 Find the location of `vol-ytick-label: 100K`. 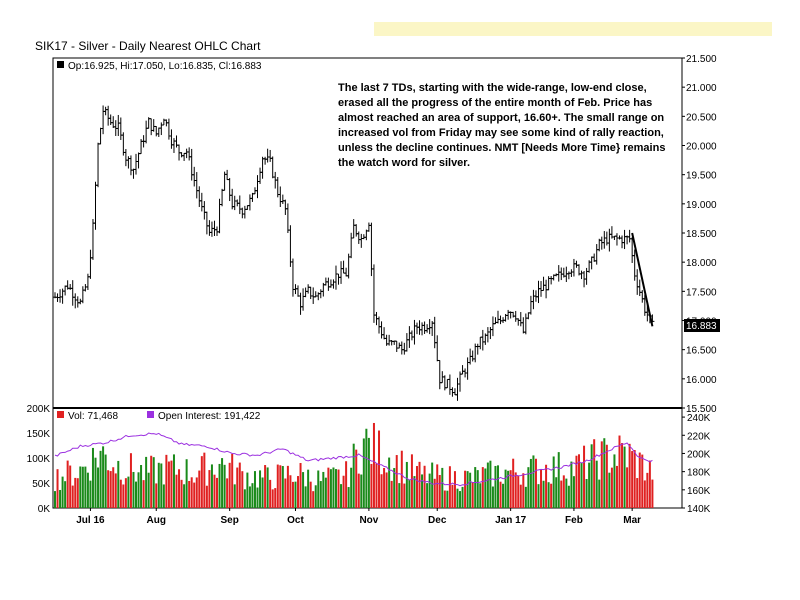

vol-ytick-label: 100K is located at coordinates (39, 459).